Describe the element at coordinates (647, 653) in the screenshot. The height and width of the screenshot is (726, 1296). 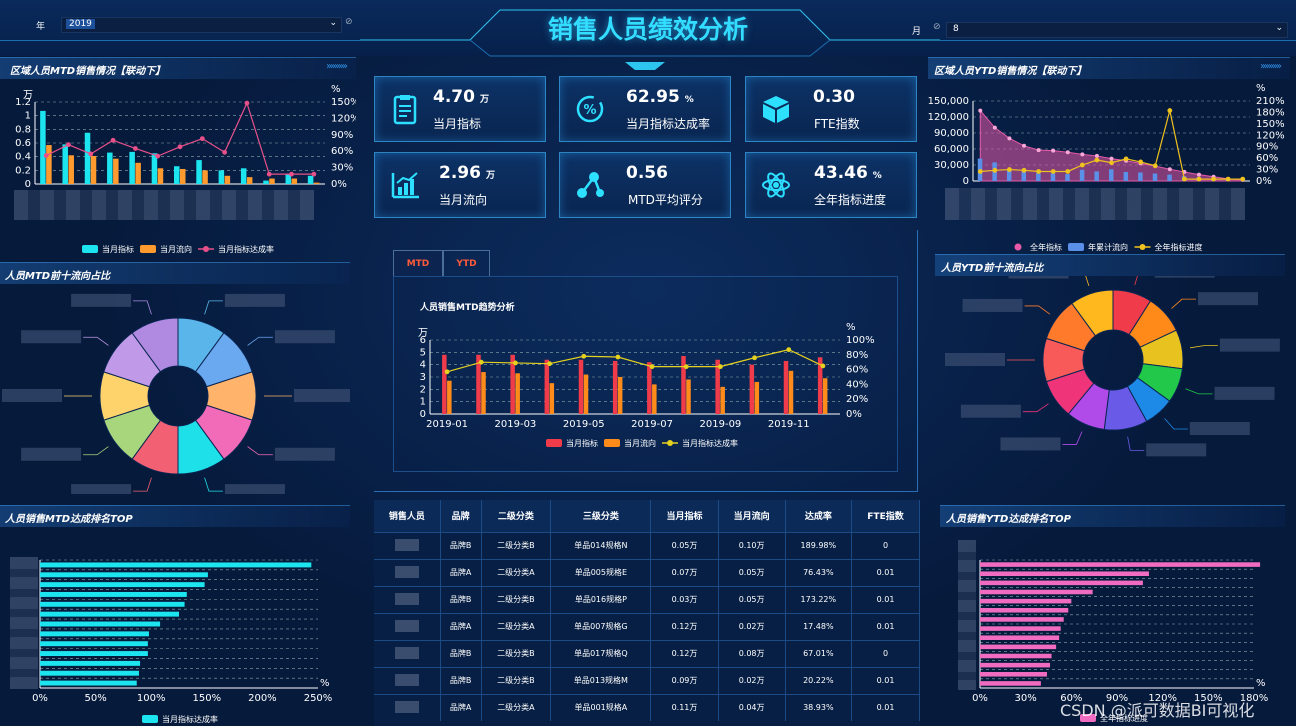
I see `table-row: 品牌B 二级分类B 单品017规格Q 0.12万 0.08万 67.01% 0` at that location.